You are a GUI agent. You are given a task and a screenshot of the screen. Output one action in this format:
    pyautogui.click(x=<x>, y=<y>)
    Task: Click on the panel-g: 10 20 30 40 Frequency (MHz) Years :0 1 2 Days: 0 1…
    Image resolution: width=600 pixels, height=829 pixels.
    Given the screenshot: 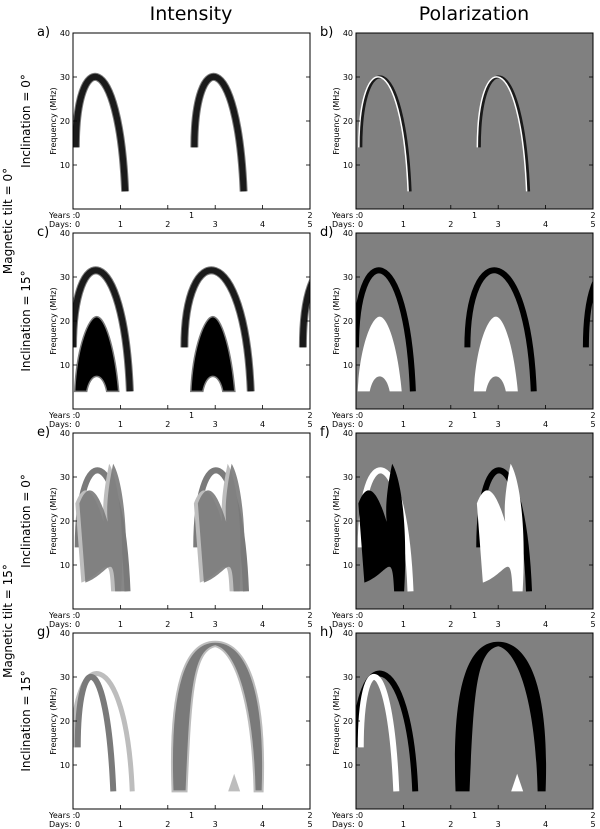 What is the action you would take?
    pyautogui.click(x=175, y=727)
    